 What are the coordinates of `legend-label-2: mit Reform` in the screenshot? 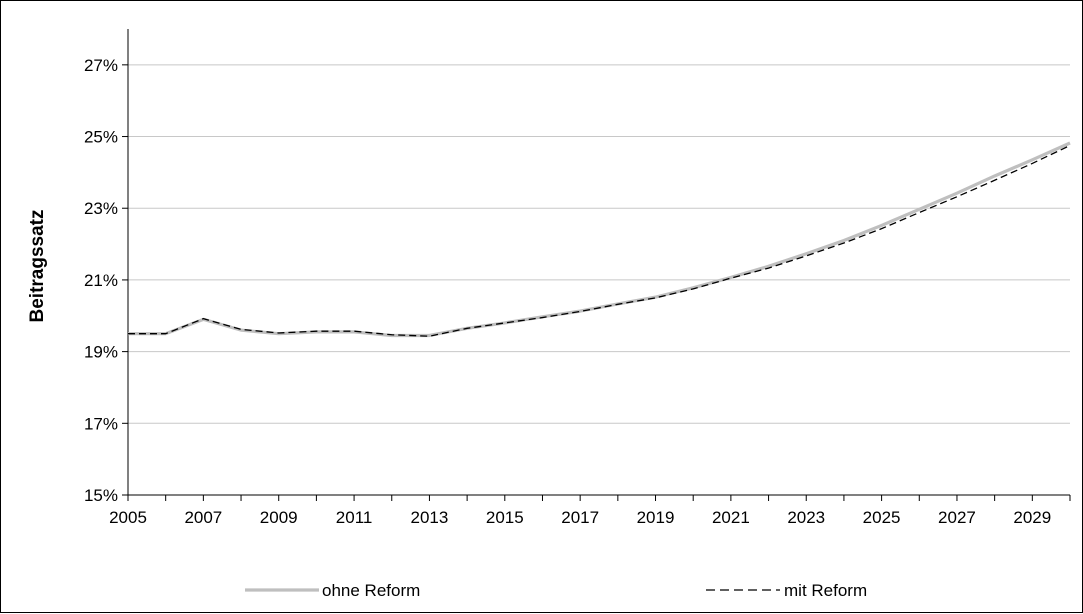 It's located at (825, 590).